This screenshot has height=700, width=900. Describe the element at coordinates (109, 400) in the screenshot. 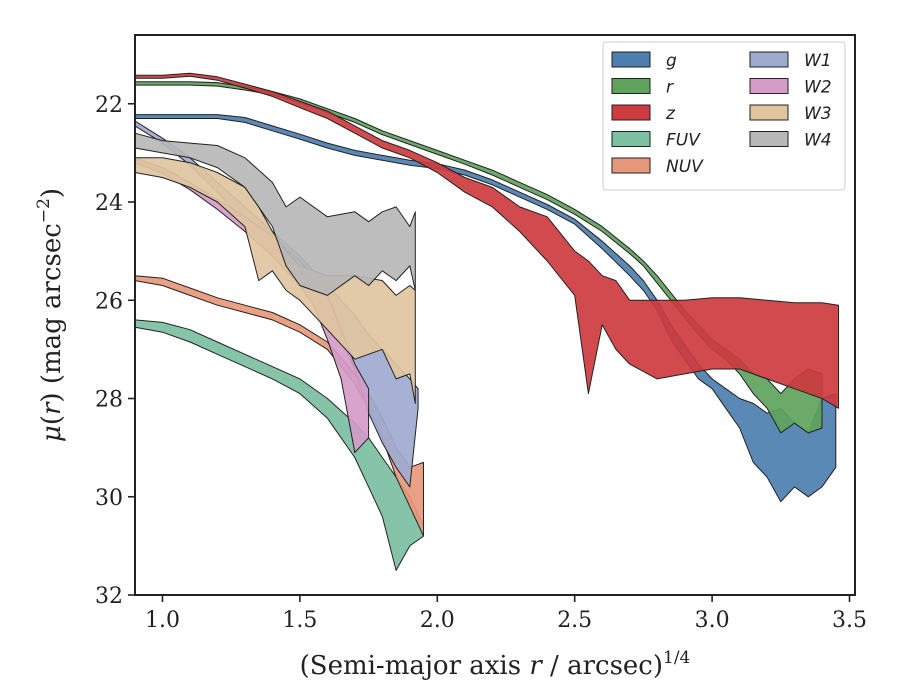

I see `y-tick-label: 28` at that location.